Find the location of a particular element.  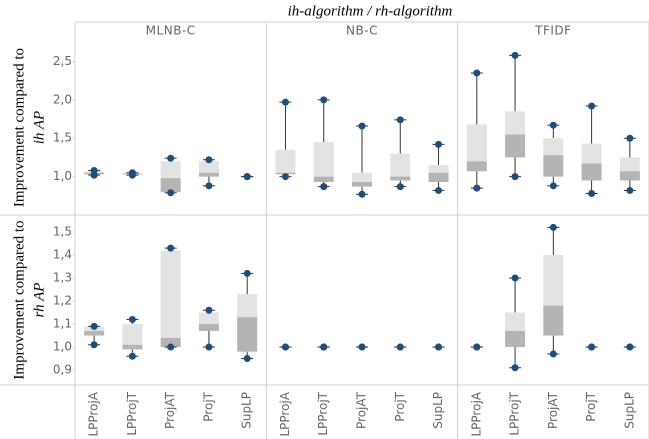

y-tick-label: 2,0 is located at coordinates (62, 99).